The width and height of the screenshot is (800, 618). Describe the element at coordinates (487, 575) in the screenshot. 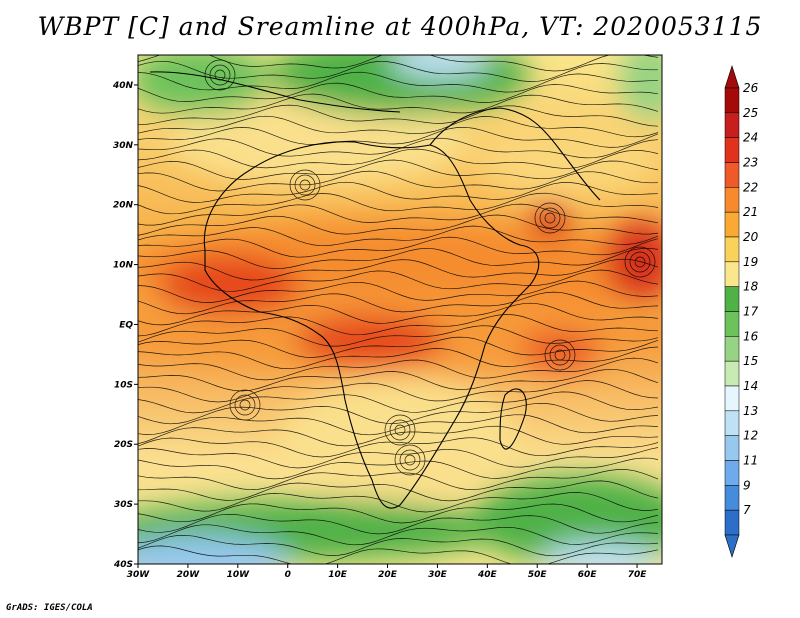

I see `lon-label: 40E` at that location.